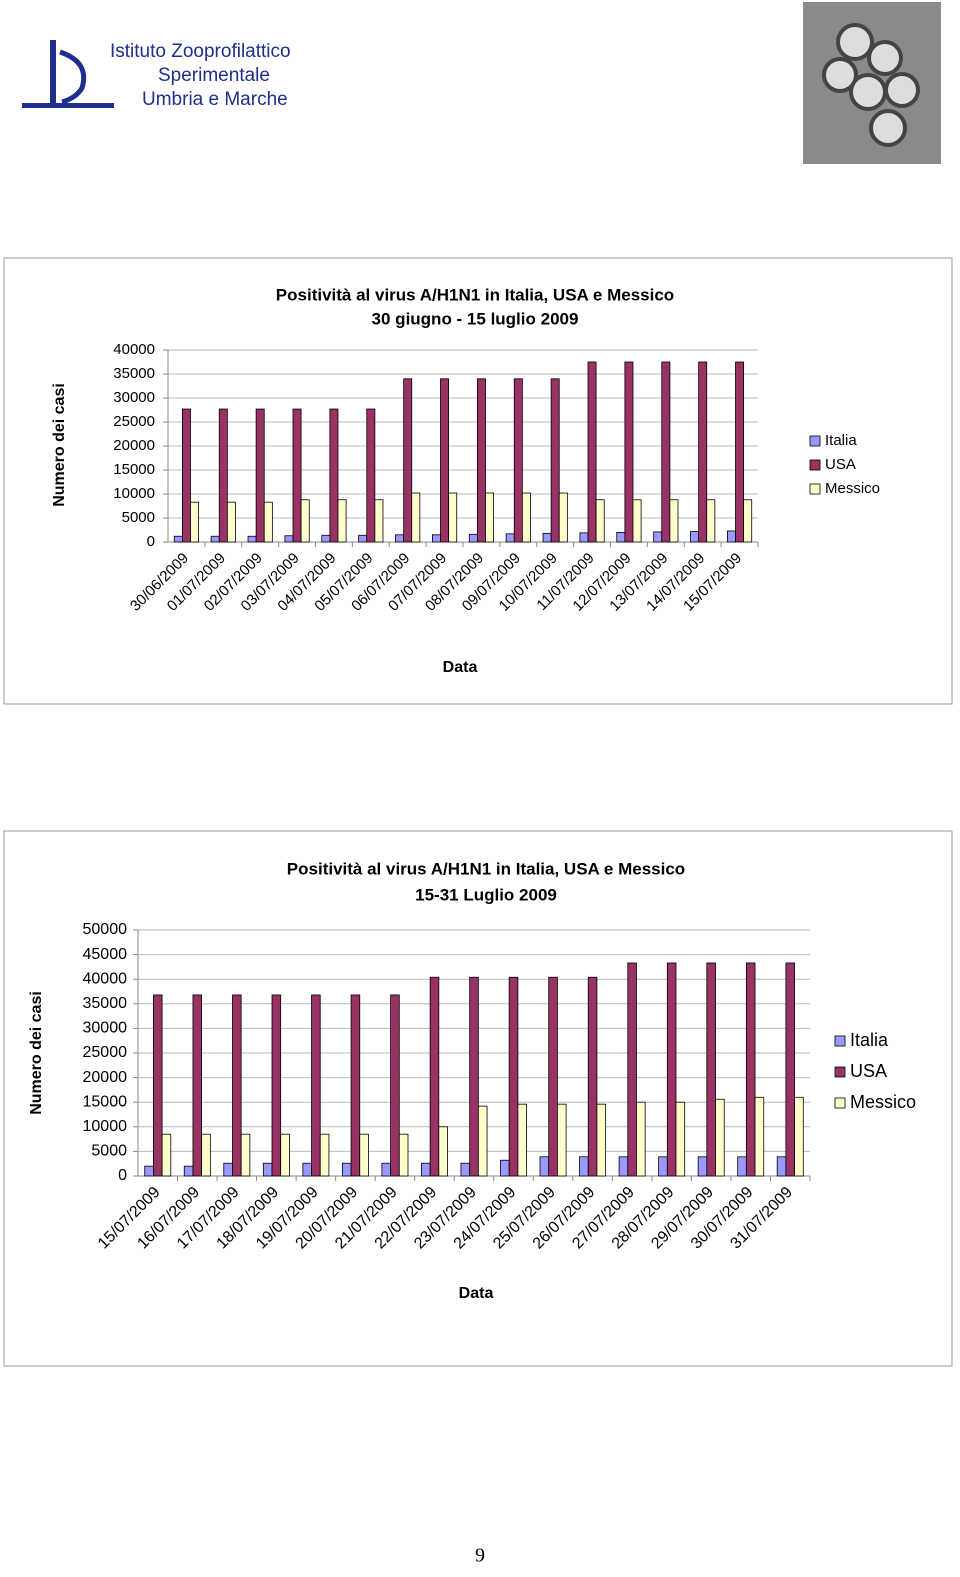  Describe the element at coordinates (105, 1101) in the screenshot. I see `y-tick-label: 15000` at that location.